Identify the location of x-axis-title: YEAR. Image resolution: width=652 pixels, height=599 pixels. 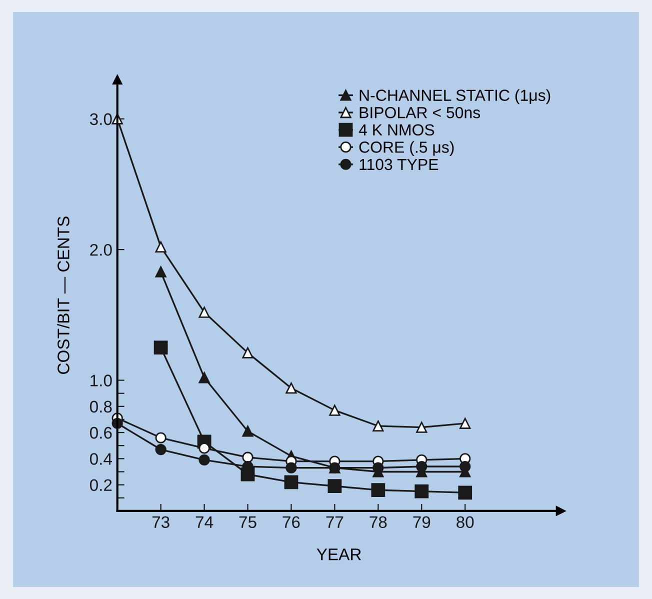
(338, 554).